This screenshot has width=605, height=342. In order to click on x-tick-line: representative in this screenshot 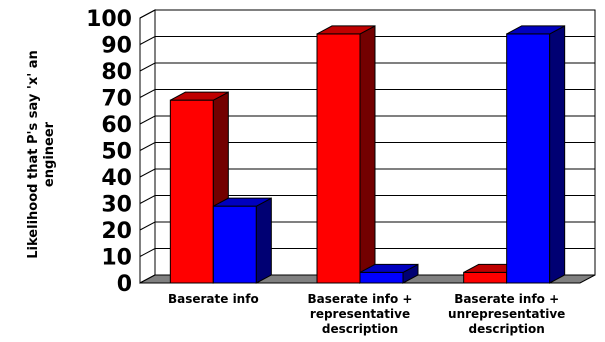, I will do `click(360, 314)`.